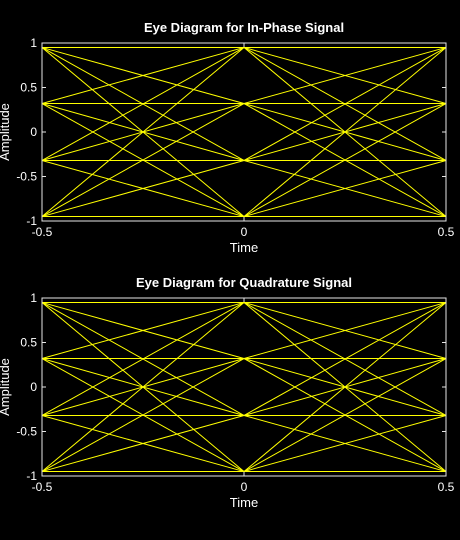  Describe the element at coordinates (244, 282) in the screenshot. I see `chart-title: Eye Diagram for Quadrature Signal` at that location.